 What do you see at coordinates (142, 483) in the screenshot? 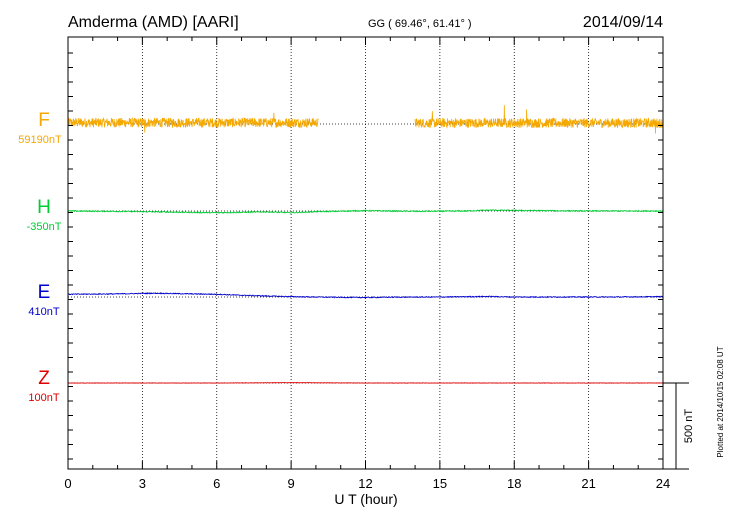
I see `x-tick-label-3: 3` at bounding box center [142, 483].